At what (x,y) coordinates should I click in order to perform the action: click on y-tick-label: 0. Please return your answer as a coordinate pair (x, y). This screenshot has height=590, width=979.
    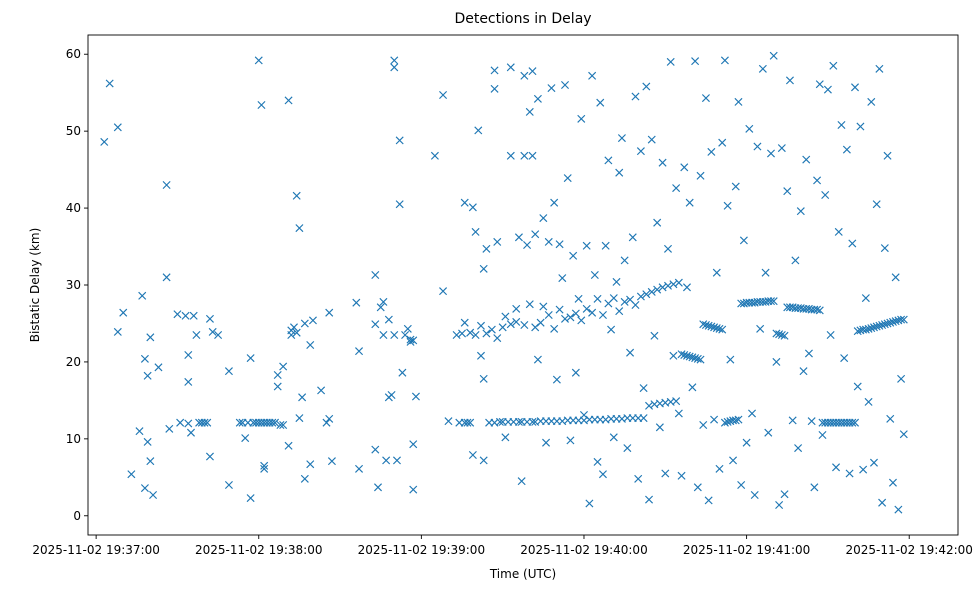
    Looking at the image, I should click on (77, 516).